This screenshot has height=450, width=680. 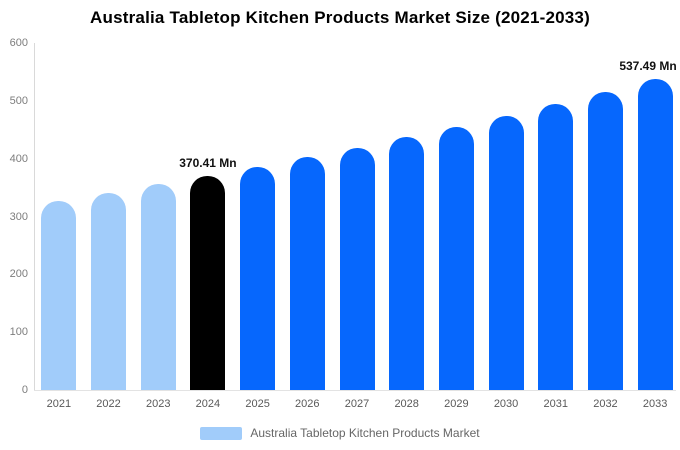 I want to click on x-label-2022: 2022, so click(x=108, y=404).